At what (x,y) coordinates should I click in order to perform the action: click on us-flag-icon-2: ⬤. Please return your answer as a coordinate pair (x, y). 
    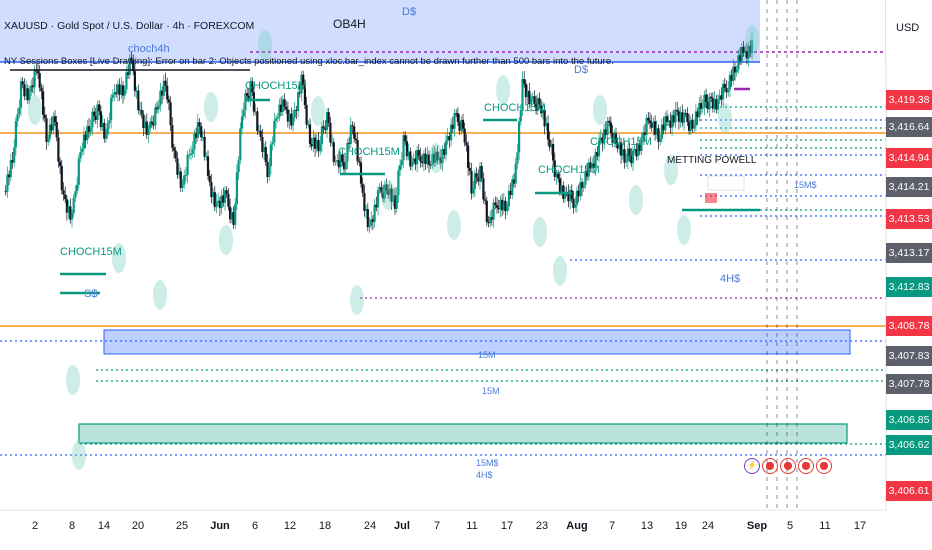
    Looking at the image, I should click on (788, 466).